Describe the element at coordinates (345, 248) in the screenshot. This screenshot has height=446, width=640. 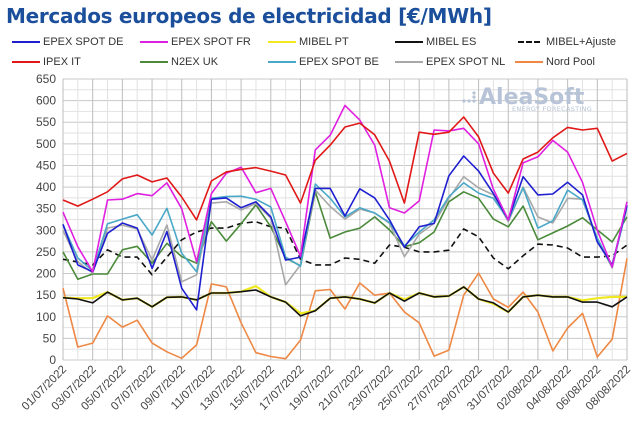
I see `series-line-mibel-ajuste` at that location.